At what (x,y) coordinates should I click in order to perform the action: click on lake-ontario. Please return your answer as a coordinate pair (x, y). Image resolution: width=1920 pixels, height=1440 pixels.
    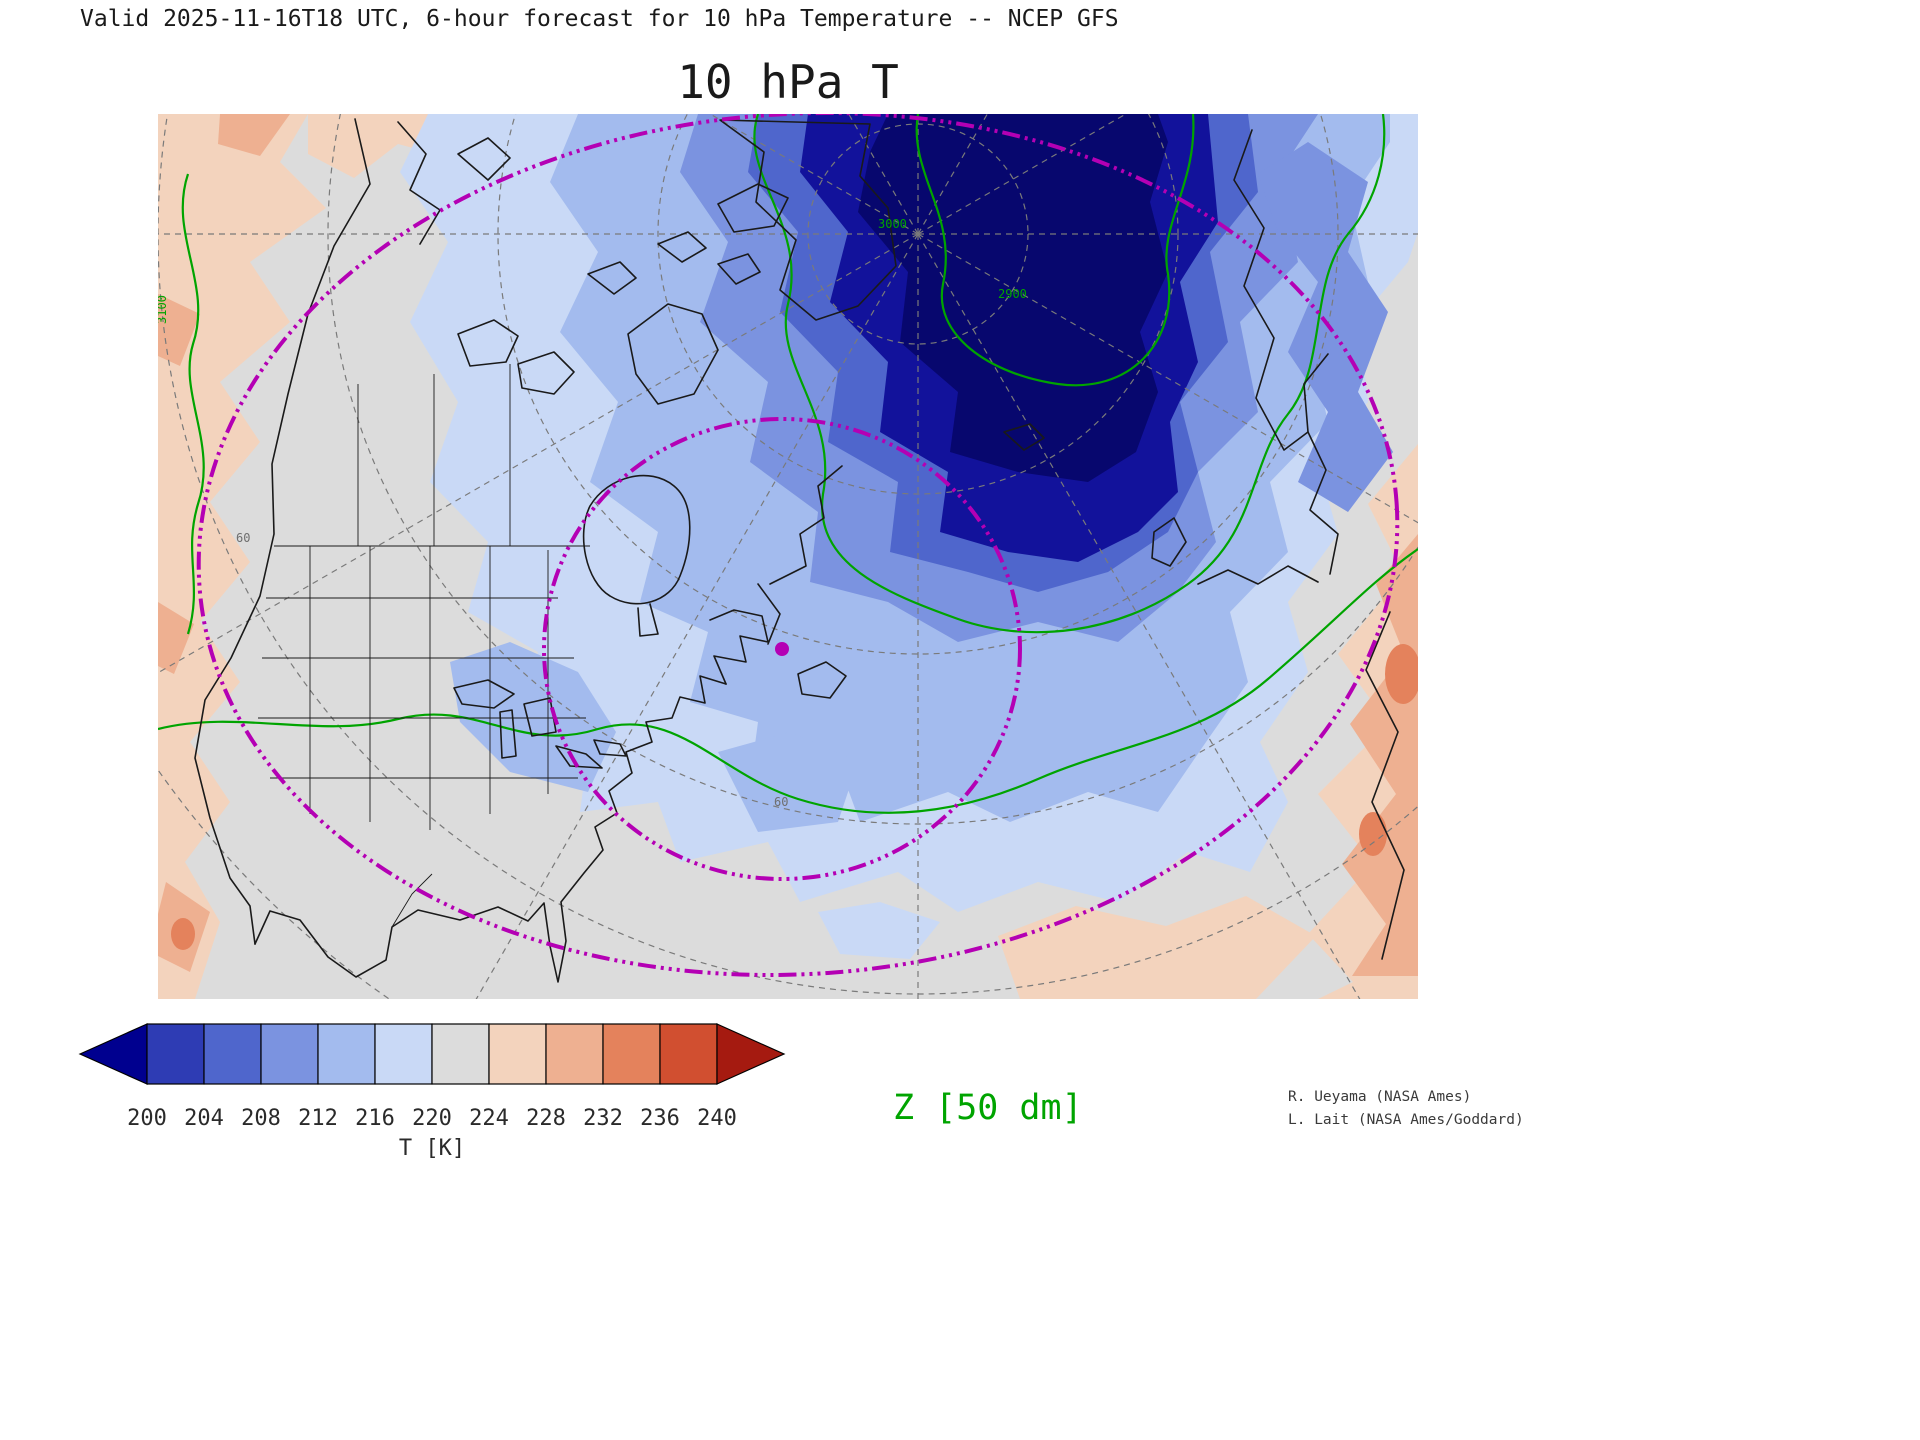
    Looking at the image, I should click on (610, 748).